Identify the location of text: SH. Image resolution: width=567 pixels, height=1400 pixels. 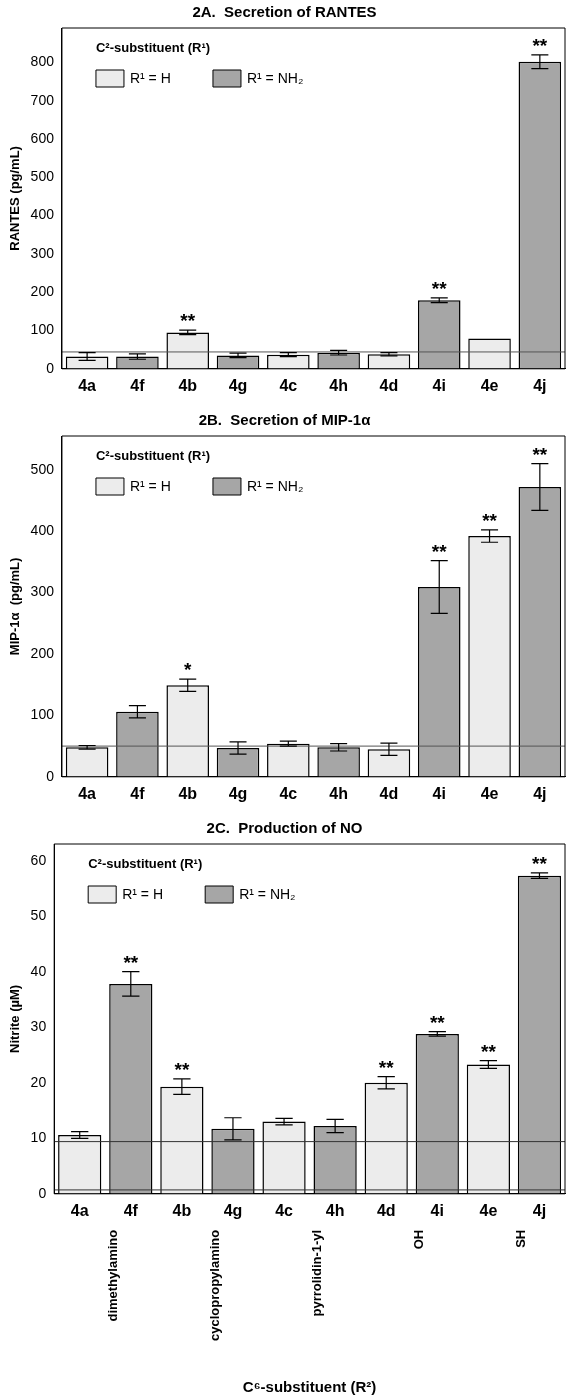
(521, 1238).